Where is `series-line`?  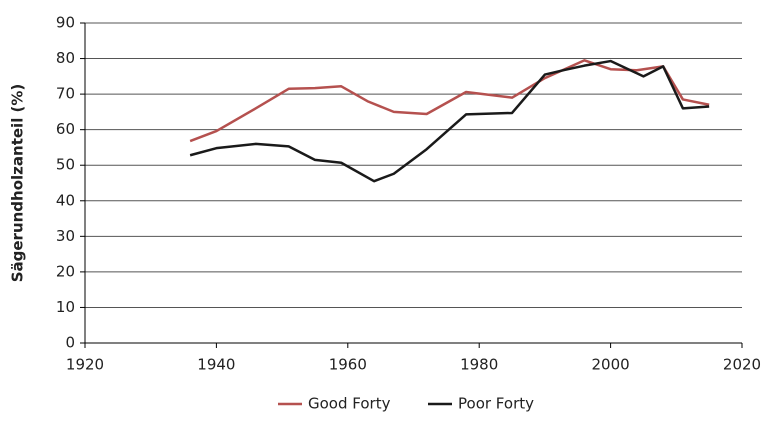 series-line is located at coordinates (449, 101).